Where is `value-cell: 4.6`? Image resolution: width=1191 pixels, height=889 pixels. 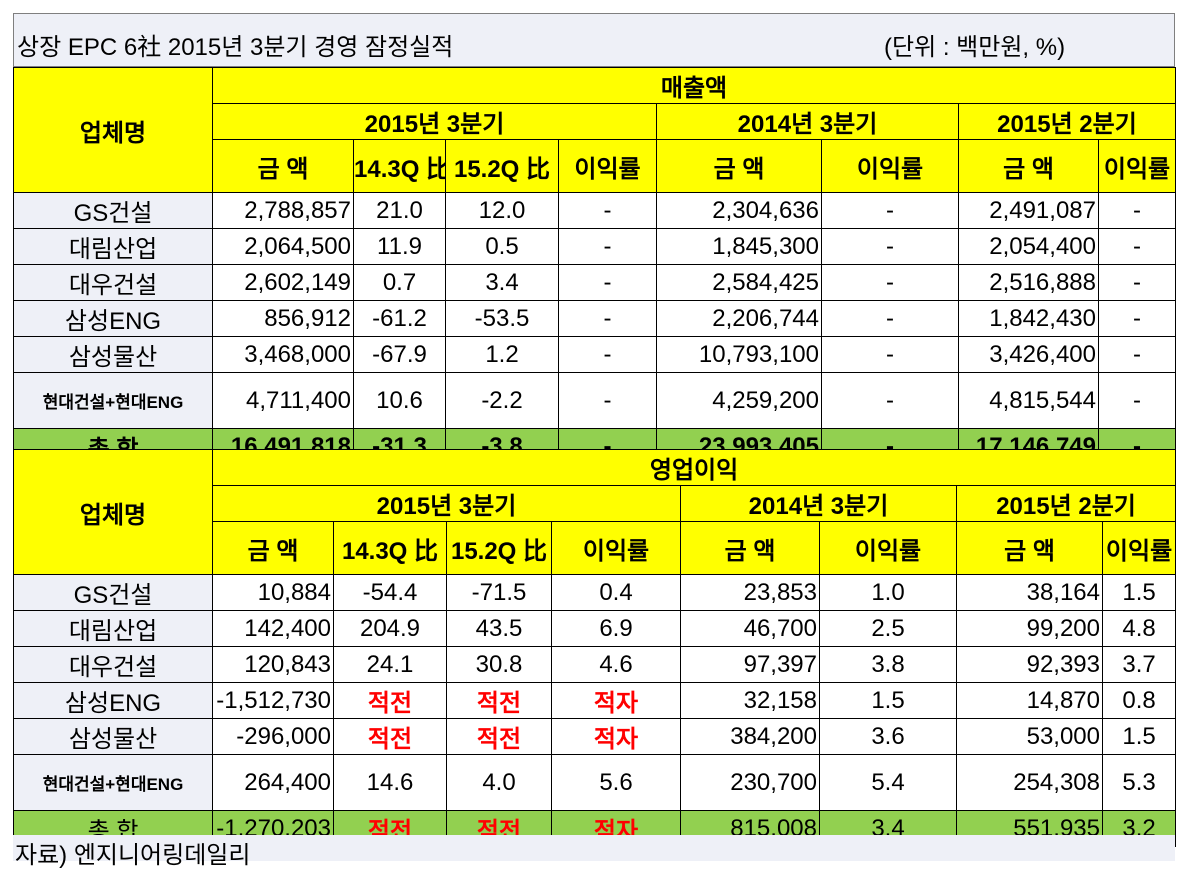 value-cell: 4.6 is located at coordinates (616, 664).